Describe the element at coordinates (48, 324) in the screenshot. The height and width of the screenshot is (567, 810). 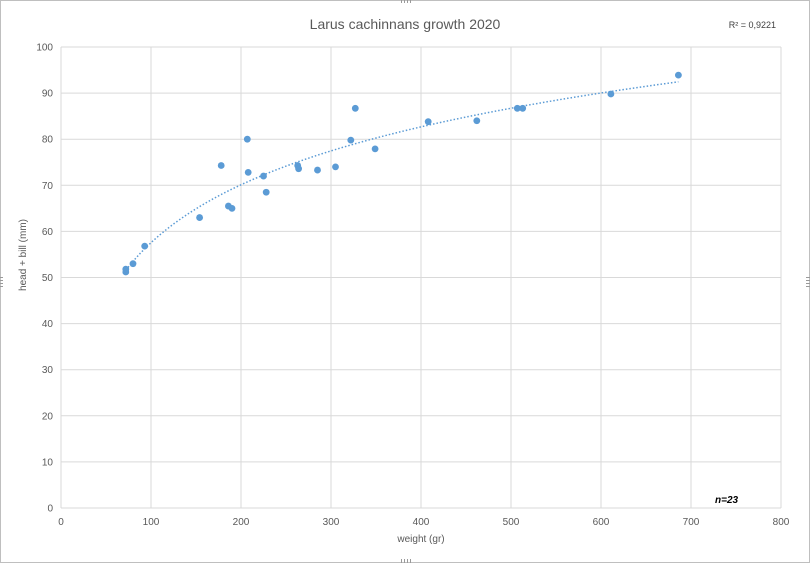
I see `y-tick-label: 40` at that location.